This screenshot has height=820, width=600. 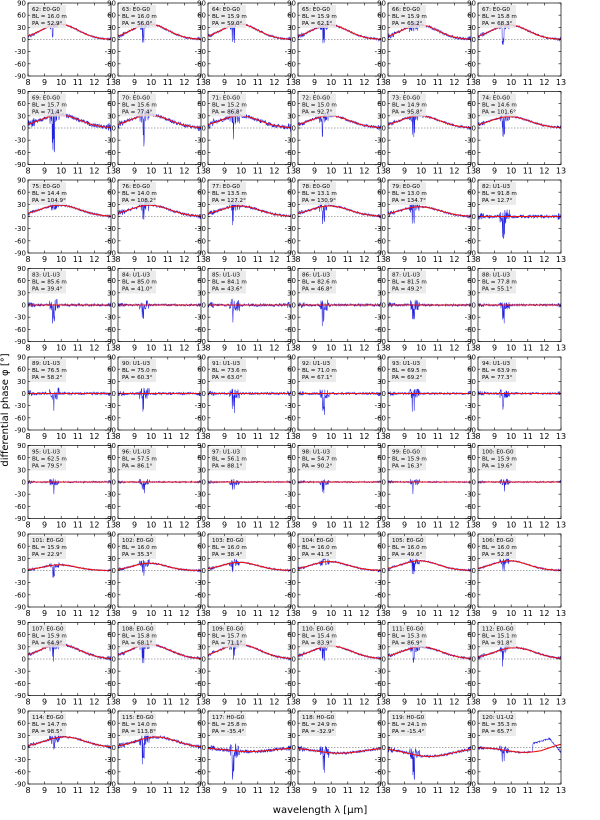 I want to click on panel-id: 83: U1-U3, so click(x=46, y=276).